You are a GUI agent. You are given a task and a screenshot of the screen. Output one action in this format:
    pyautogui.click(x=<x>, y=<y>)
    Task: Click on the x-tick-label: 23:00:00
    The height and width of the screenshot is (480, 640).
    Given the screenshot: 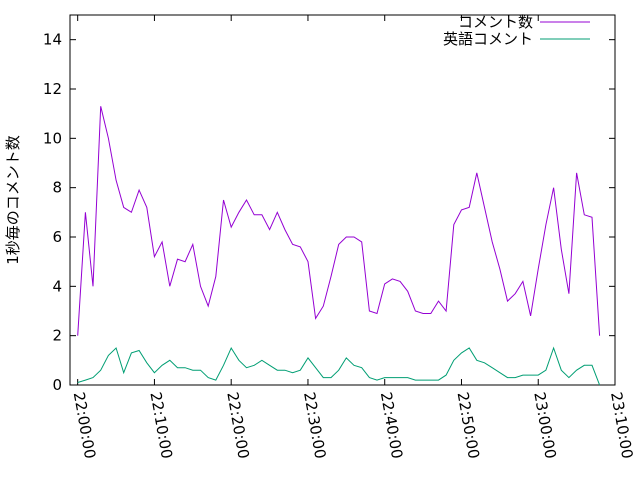 What is the action you would take?
    pyautogui.click(x=544, y=425)
    